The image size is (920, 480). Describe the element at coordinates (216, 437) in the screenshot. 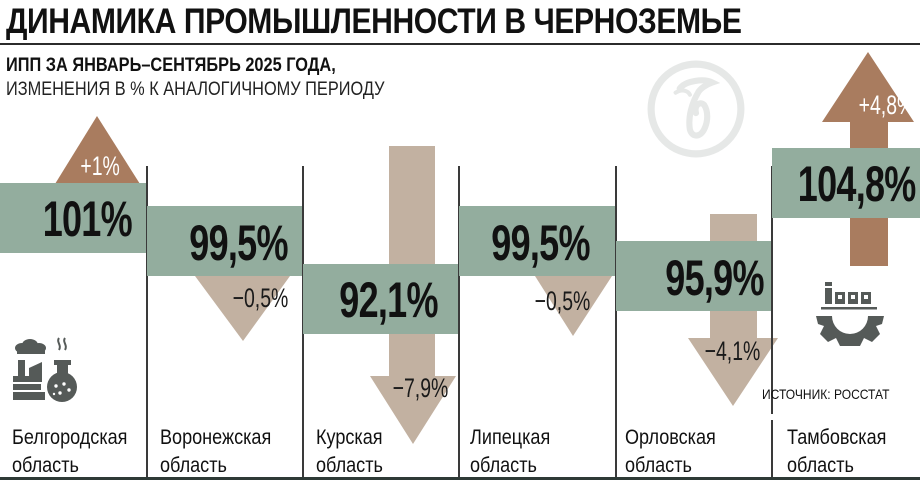

I see `region-name: Воронежская` at that location.